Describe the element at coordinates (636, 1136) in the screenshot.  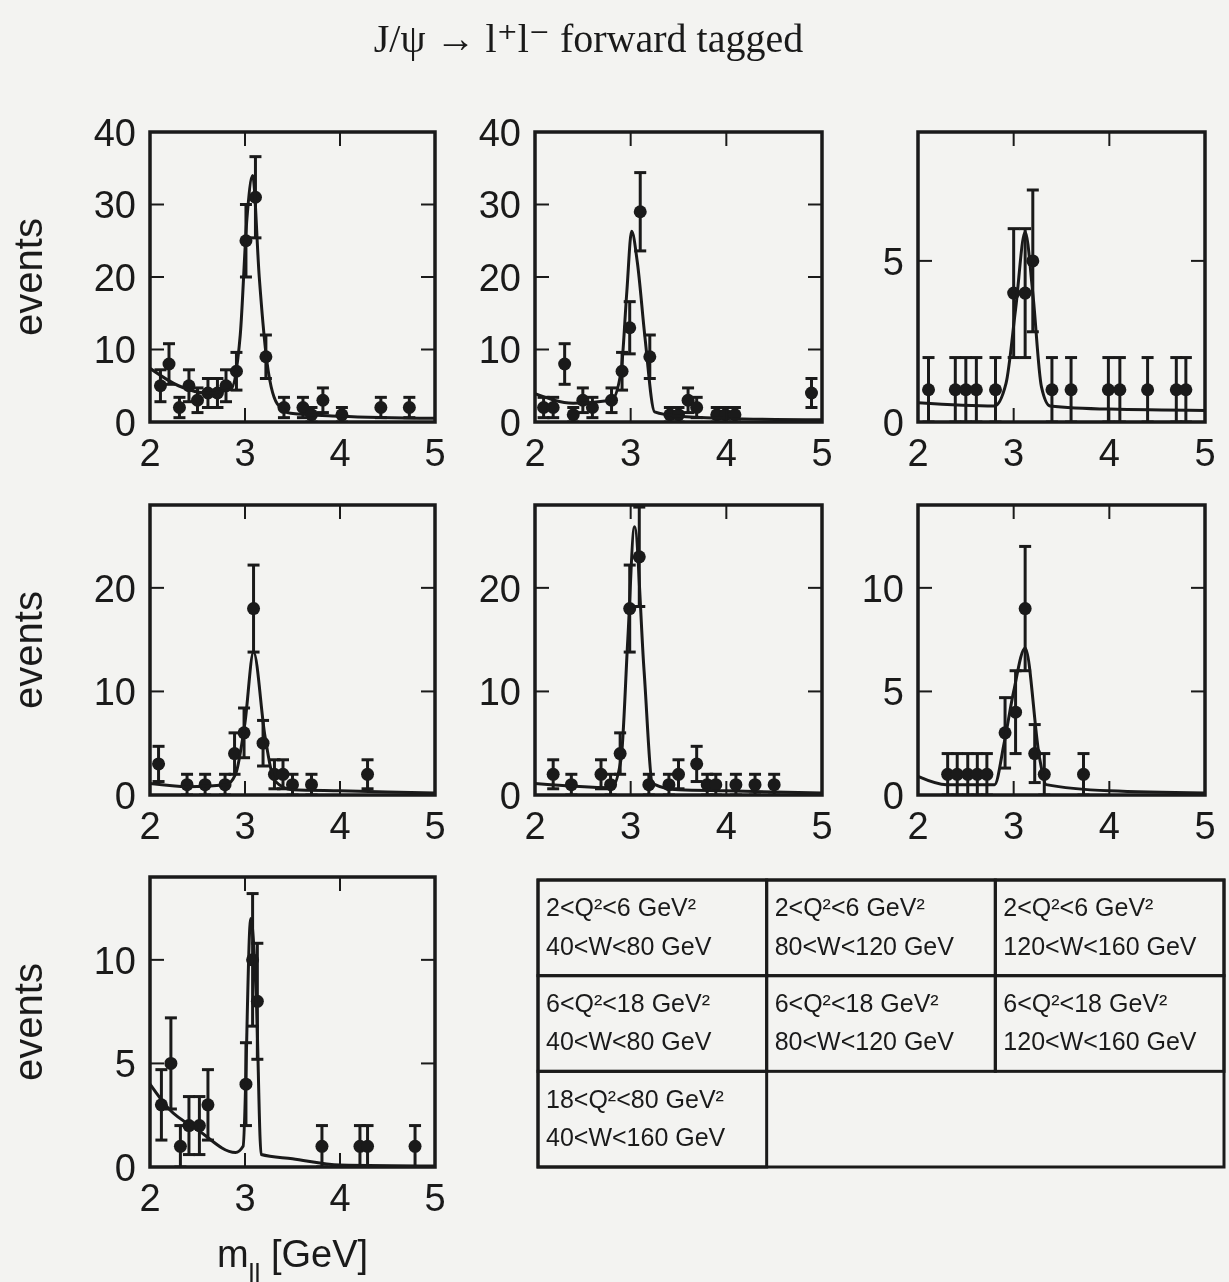
I see `text: 40<W<160 GeV` at that location.